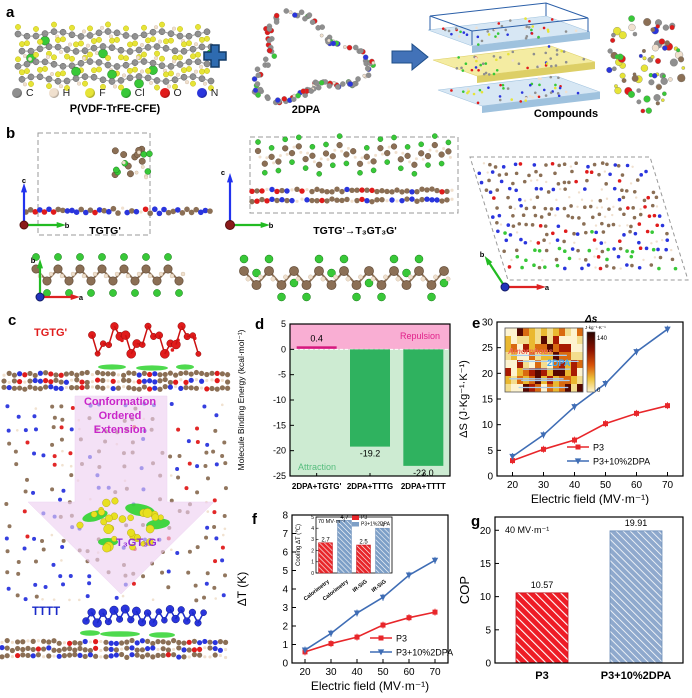 The width and height of the screenshot is (692, 698). Describe the element at coordinates (75, 297) in the screenshot. I see `axis-a-arrow-head` at that location.